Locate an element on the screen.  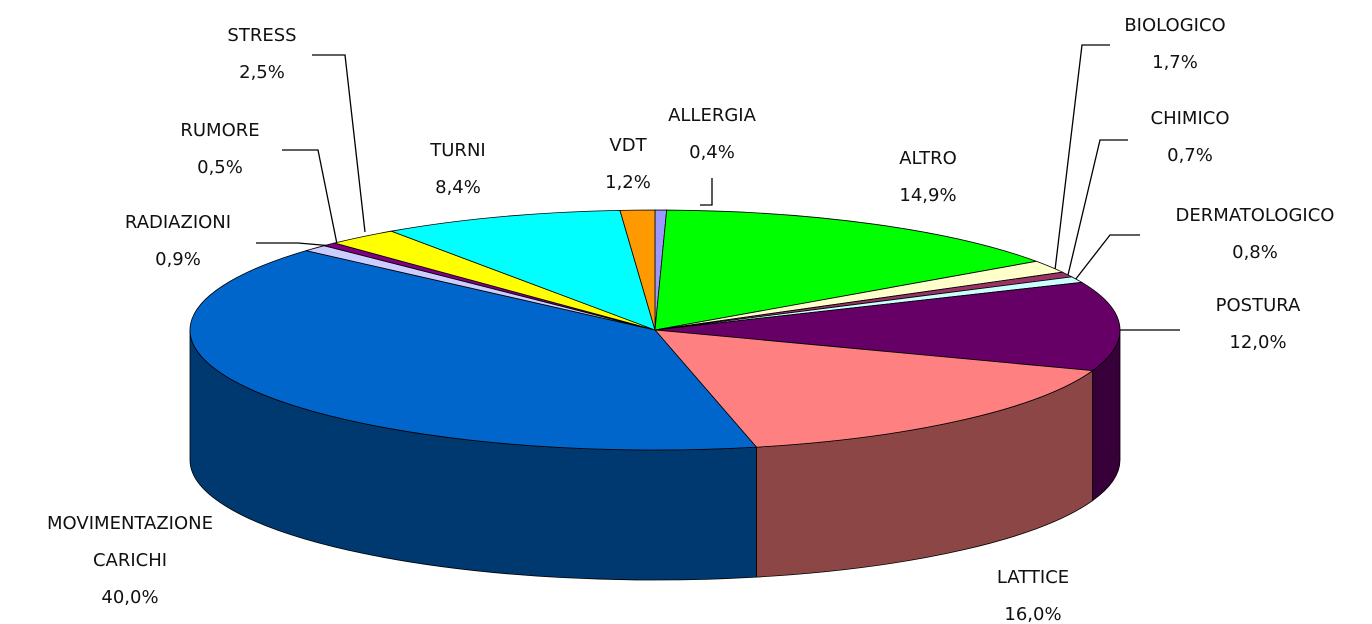
slice-label: TURNI 8,4% is located at coordinates (458, 169).